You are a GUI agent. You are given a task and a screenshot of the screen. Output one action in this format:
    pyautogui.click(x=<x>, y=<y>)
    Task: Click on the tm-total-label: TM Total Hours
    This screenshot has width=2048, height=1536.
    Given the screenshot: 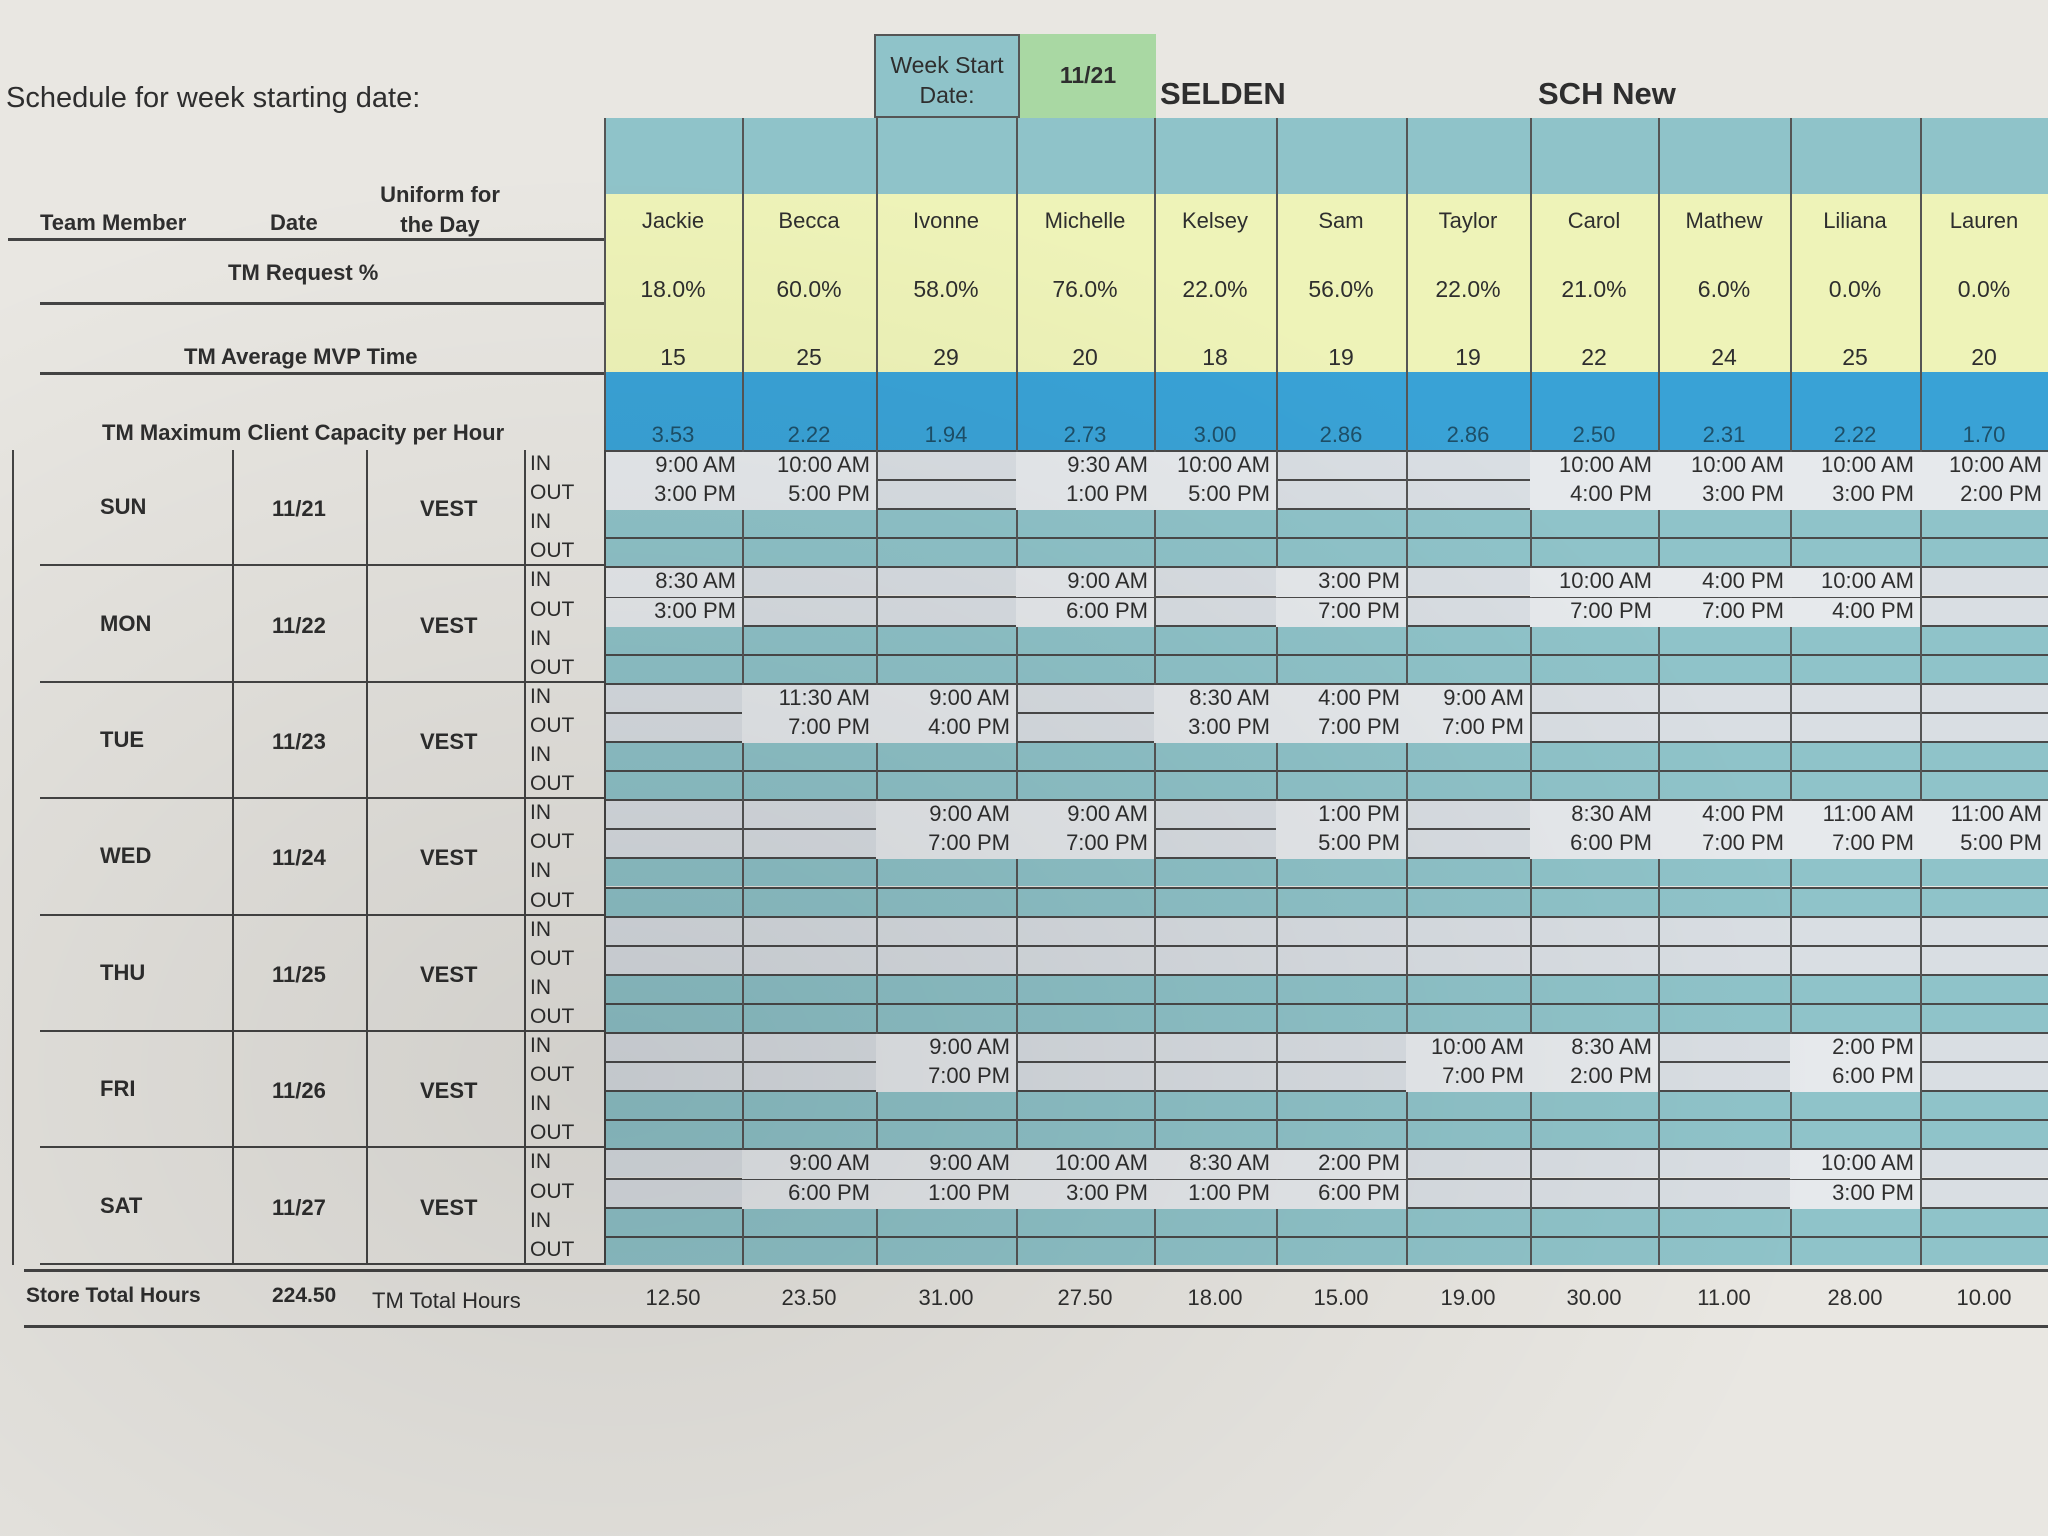 What is the action you would take?
    pyautogui.click(x=446, y=1300)
    